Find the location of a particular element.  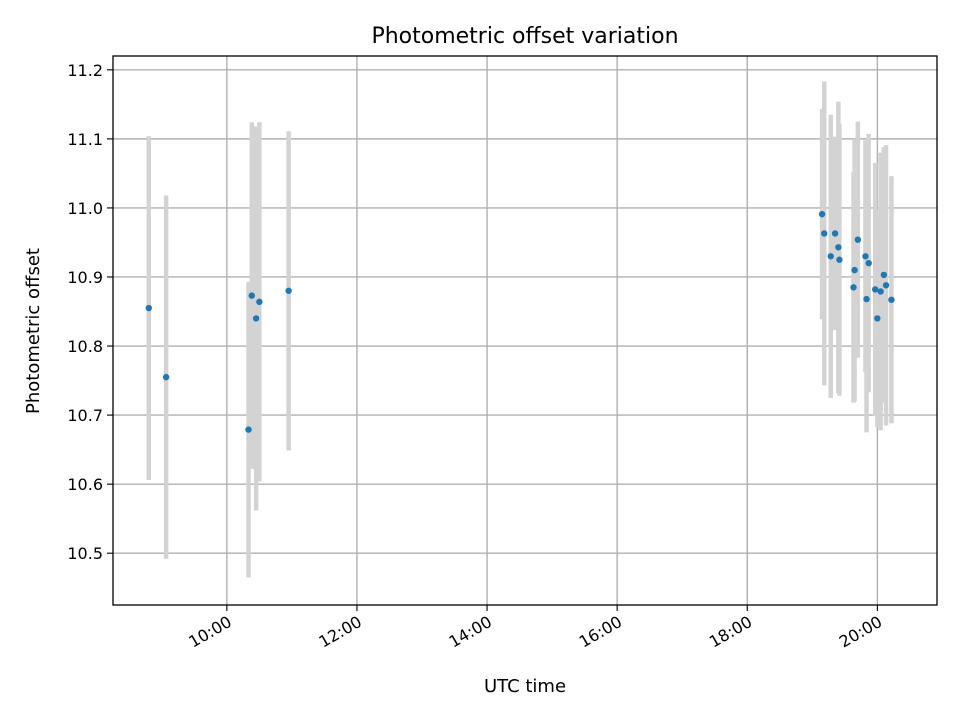

y-tick-label: 10.7 is located at coordinates (85, 415).